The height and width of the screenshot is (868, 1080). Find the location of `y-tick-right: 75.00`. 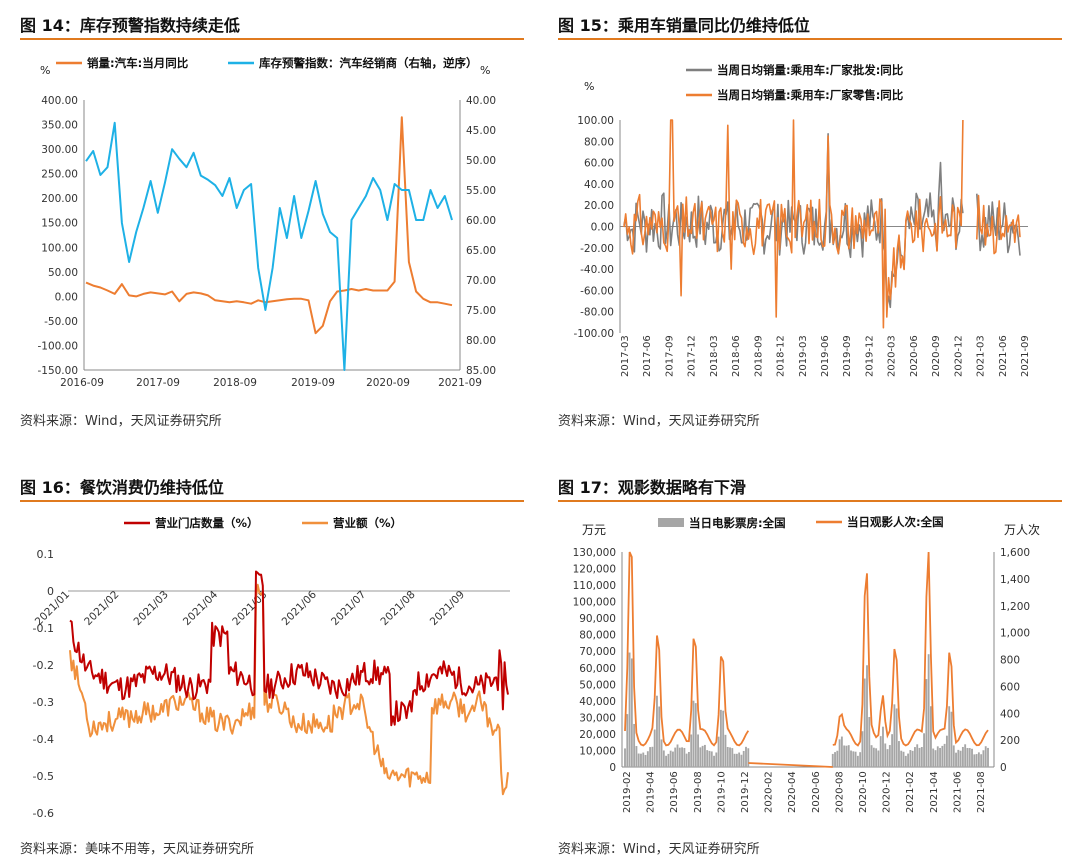

y-tick-right: 75.00 is located at coordinates (481, 311).